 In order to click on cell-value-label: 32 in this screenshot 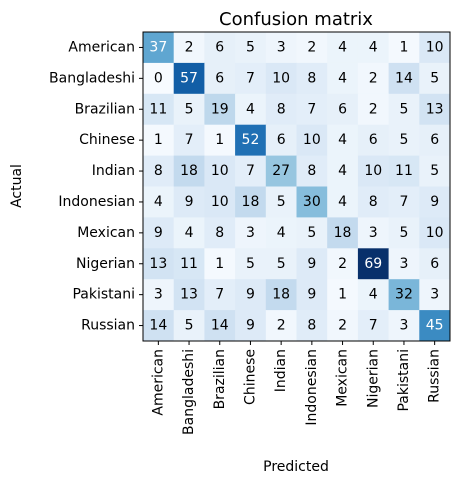, I will do `click(404, 295)`.